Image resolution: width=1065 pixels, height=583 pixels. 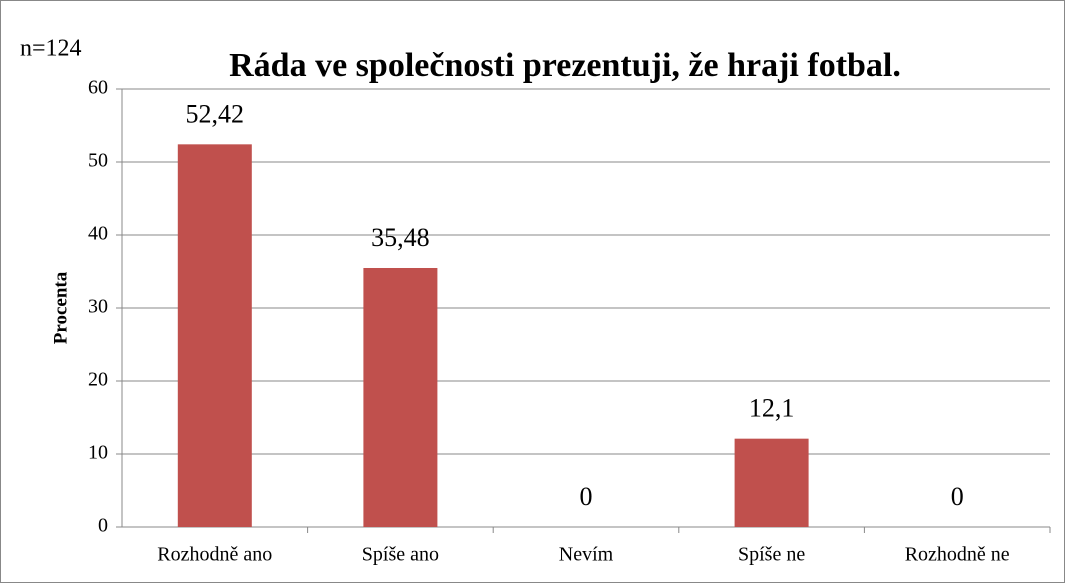 I want to click on data-label: 35,48, so click(x=400, y=237).